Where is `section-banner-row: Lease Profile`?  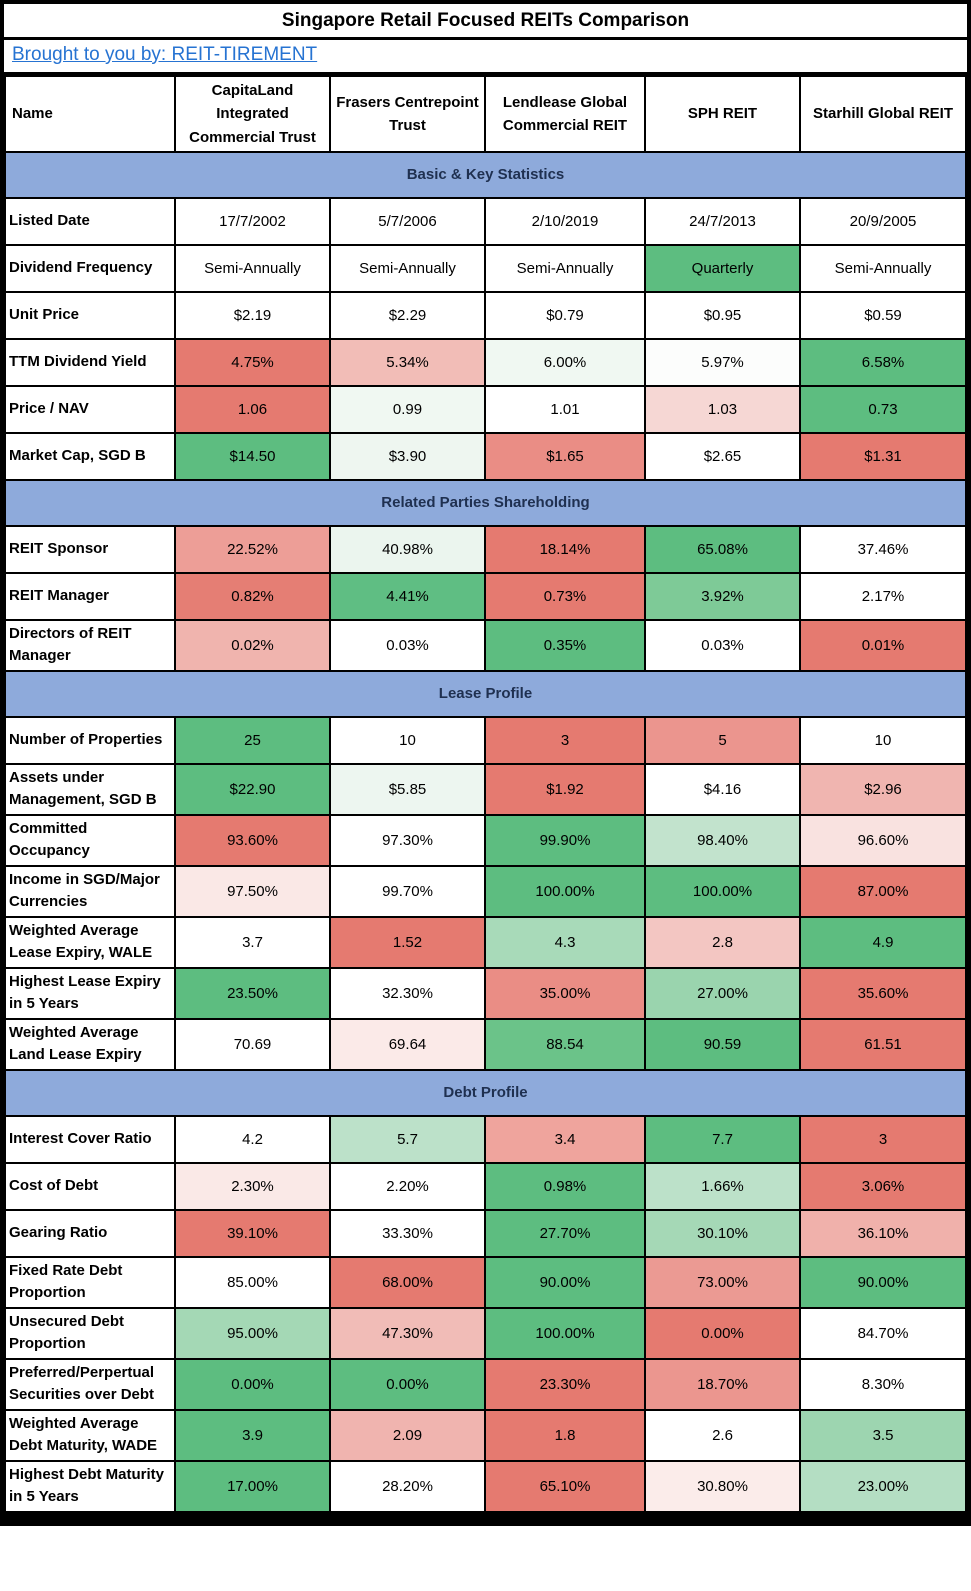
section-banner-row: Lease Profile is located at coordinates (485, 693).